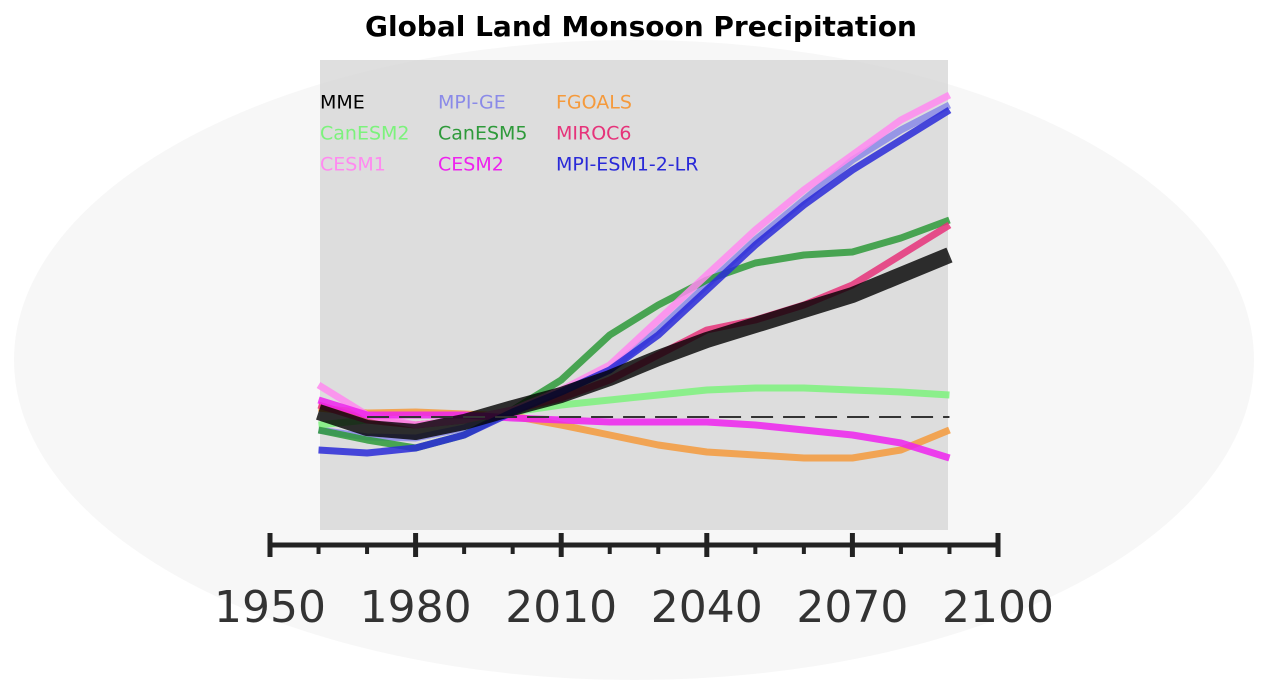 The height and width of the screenshot is (685, 1268). I want to click on chart-title: Global Land Monsoon Precipitation, so click(641, 26).